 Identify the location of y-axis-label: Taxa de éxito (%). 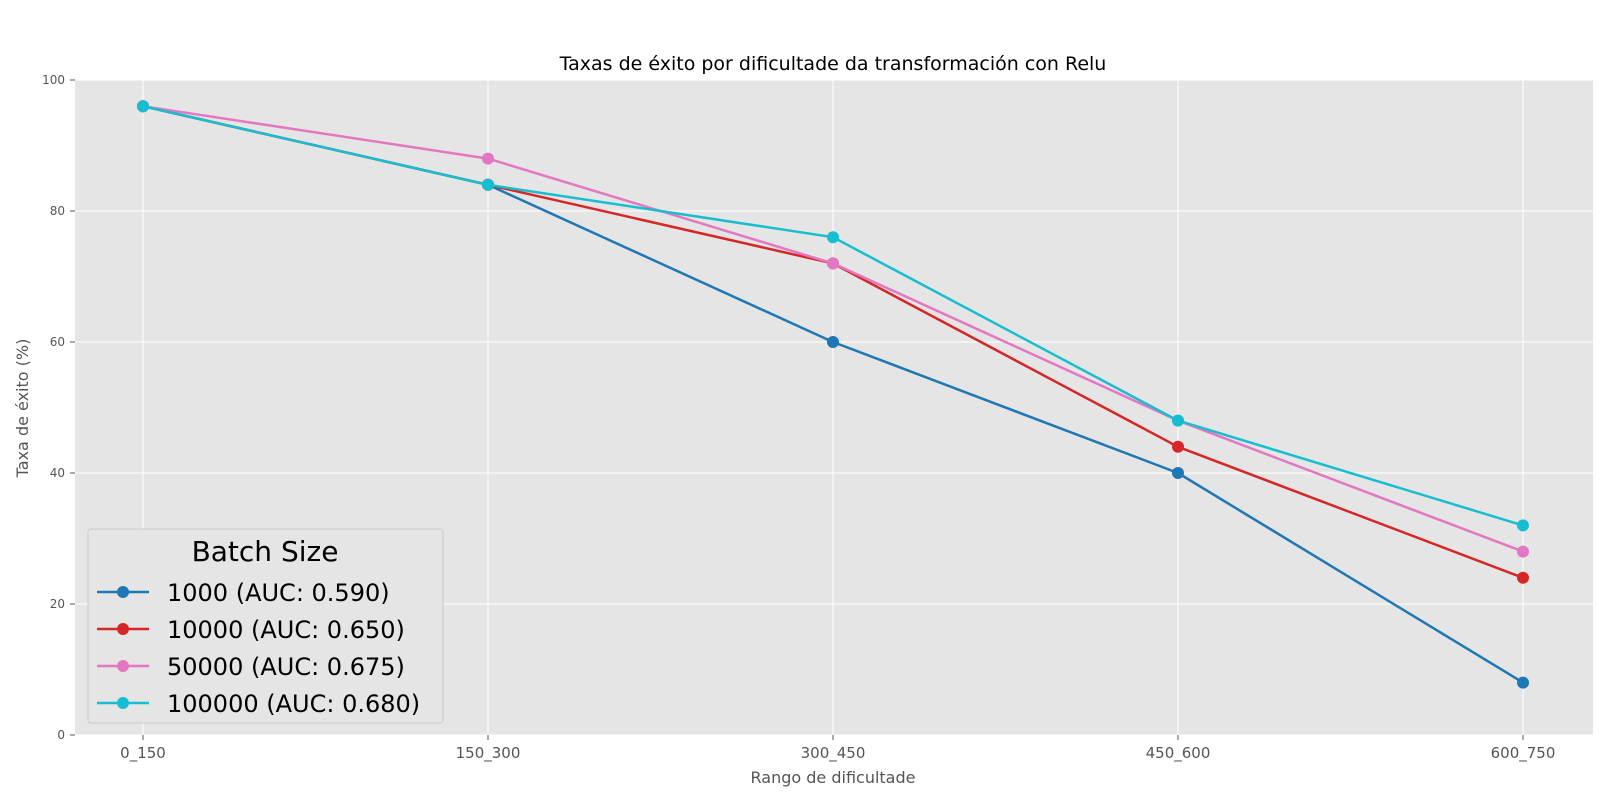
(22, 409).